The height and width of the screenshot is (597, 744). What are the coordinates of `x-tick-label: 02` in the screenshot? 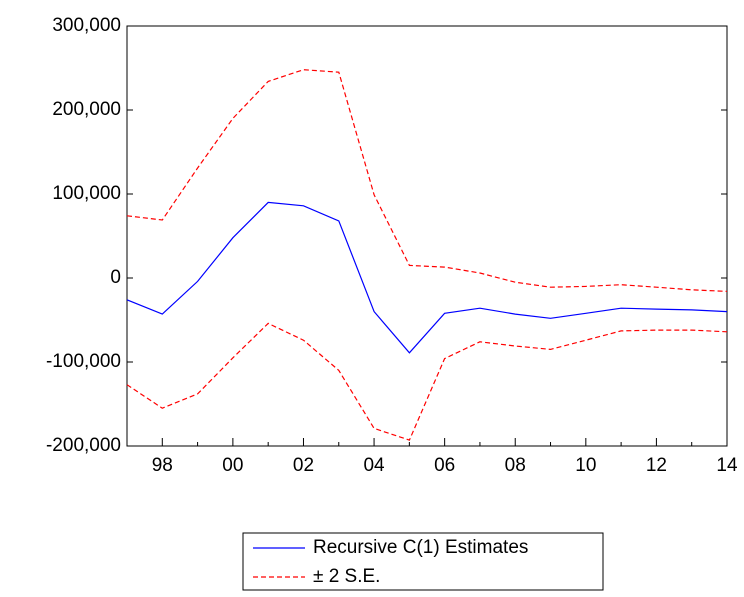 It's located at (303, 465).